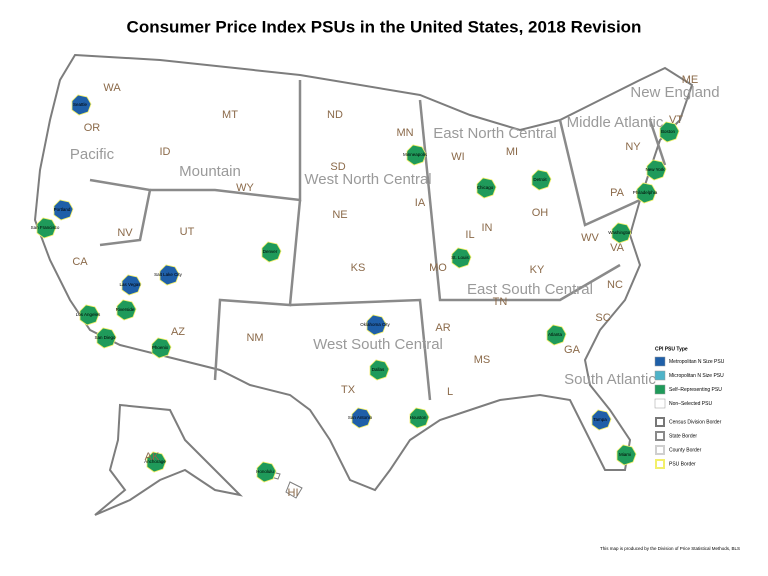 This screenshot has width=768, height=576. I want to click on city-label: San Diego, so click(105, 337).